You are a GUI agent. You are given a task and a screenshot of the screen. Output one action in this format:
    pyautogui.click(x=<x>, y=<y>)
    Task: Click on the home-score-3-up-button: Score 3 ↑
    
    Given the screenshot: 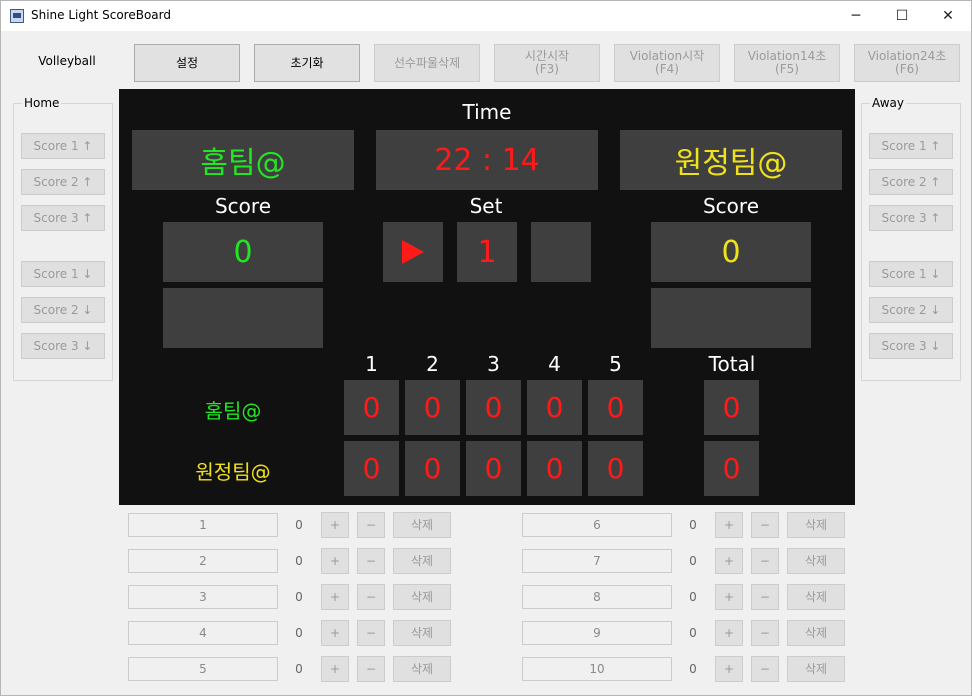 What is the action you would take?
    pyautogui.click(x=63, y=218)
    